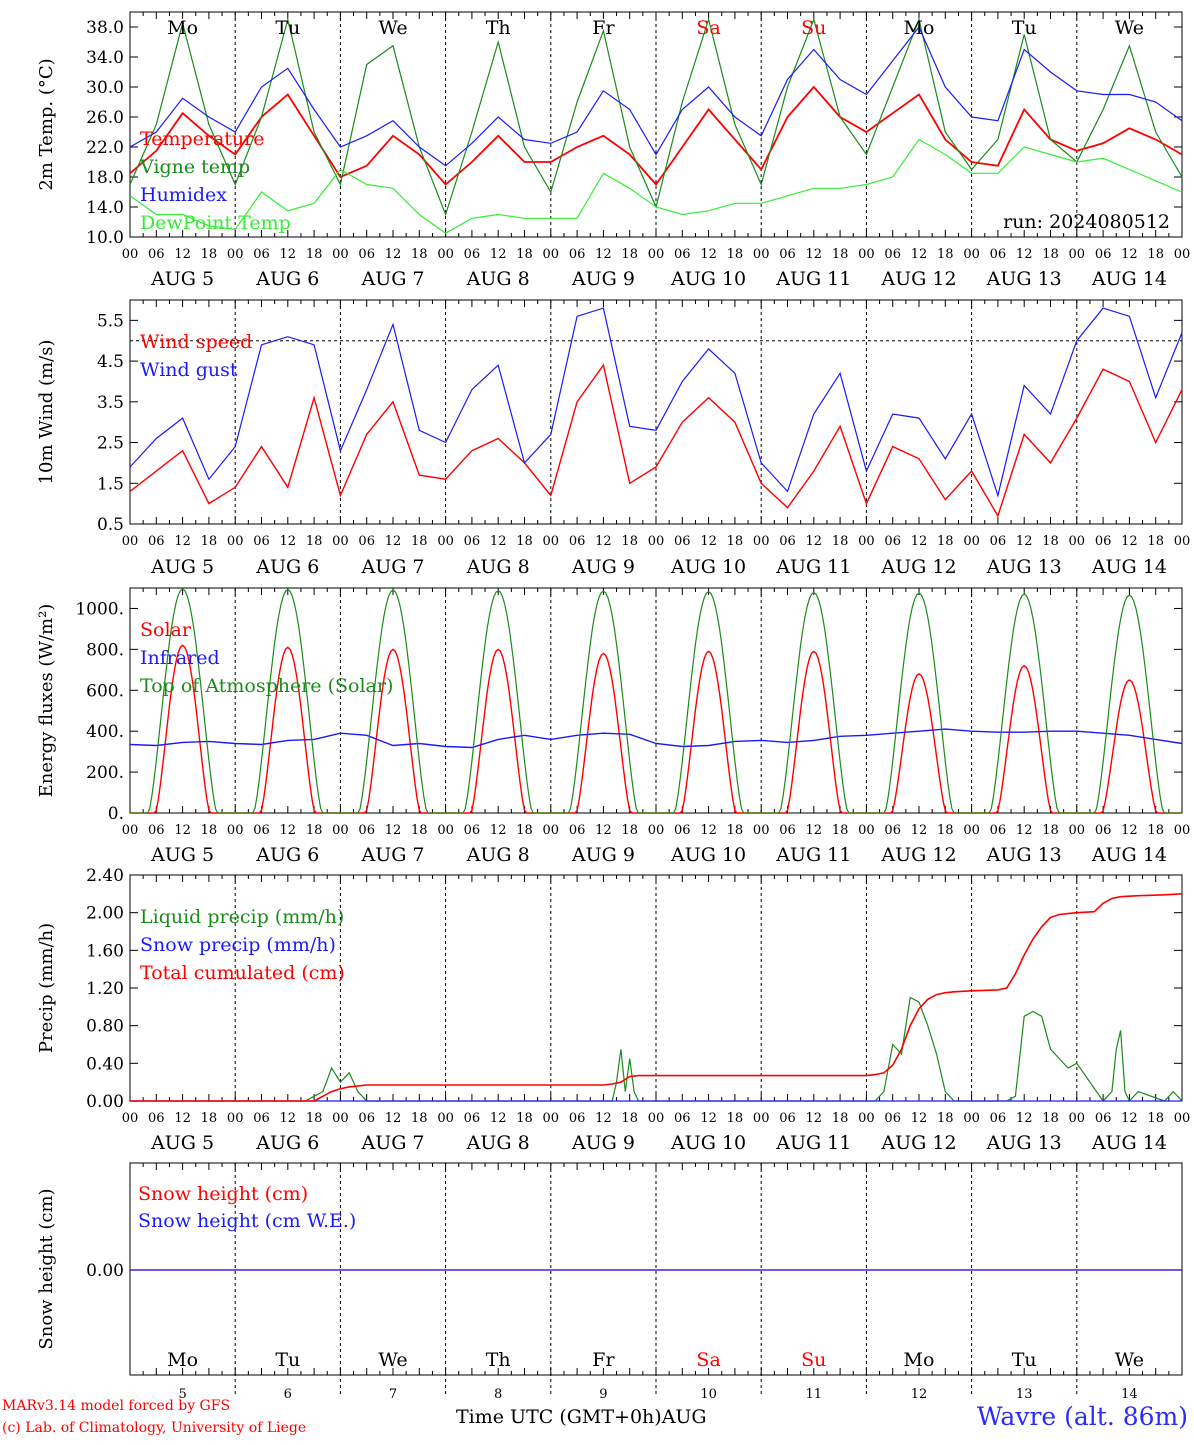 The width and height of the screenshot is (1194, 1445). What do you see at coordinates (919, 1360) in the screenshot?
I see `day-name-bottom: Mo` at bounding box center [919, 1360].